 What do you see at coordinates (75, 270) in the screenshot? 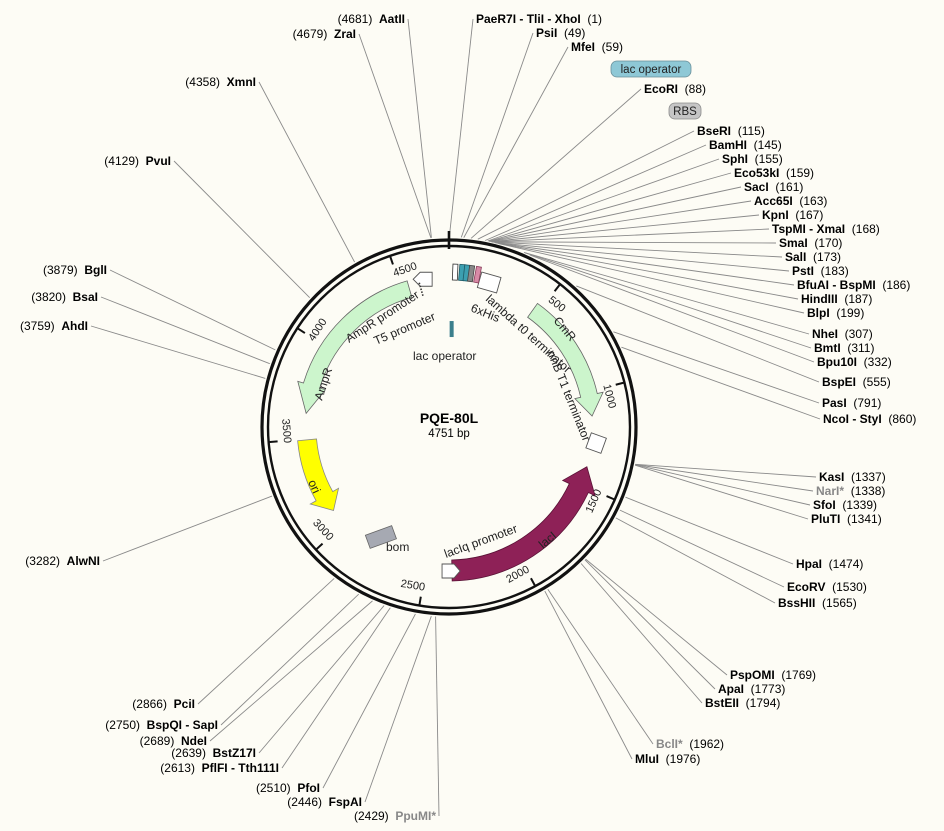
I see `site-bgli: (3879) BglI` at bounding box center [75, 270].